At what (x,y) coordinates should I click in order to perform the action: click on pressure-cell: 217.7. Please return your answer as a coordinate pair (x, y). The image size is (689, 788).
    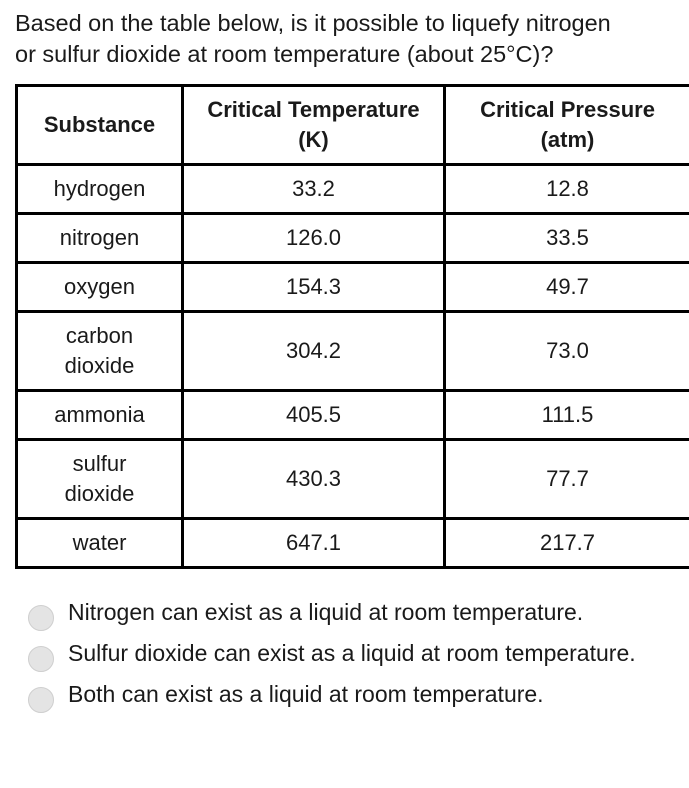
    Looking at the image, I should click on (566, 543).